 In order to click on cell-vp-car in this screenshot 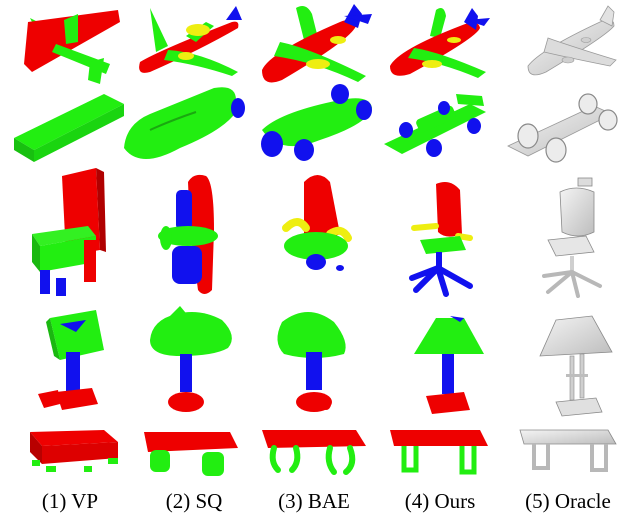, I will do `click(69, 128)`.